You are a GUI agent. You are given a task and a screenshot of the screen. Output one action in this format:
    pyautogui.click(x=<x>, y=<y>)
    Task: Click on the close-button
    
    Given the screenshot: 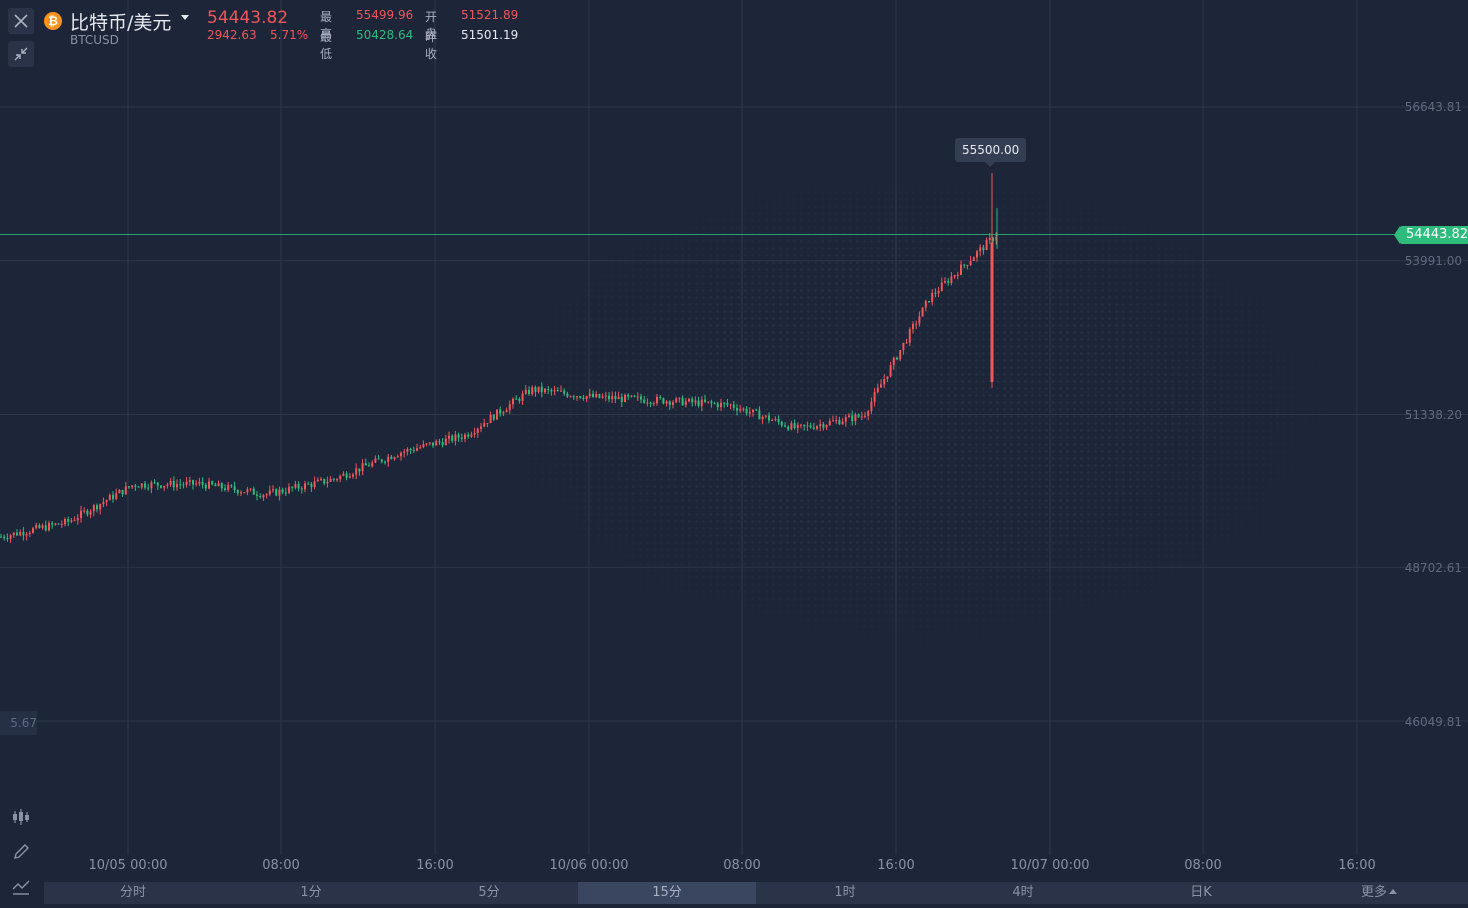 What is the action you would take?
    pyautogui.click(x=21, y=21)
    